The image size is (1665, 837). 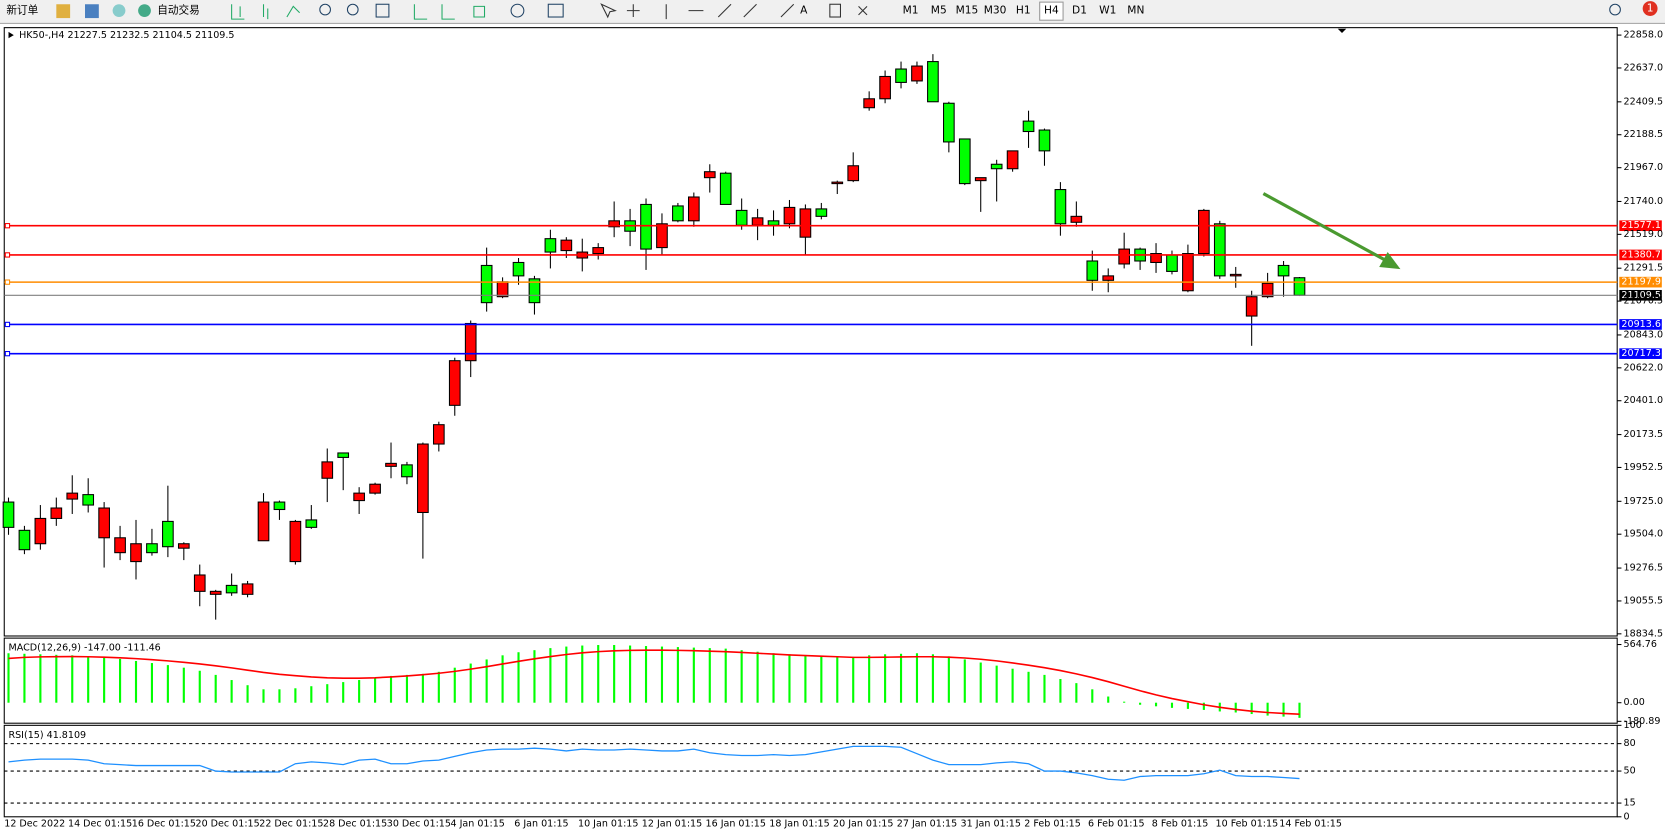 I want to click on tile, so click(x=382, y=10).